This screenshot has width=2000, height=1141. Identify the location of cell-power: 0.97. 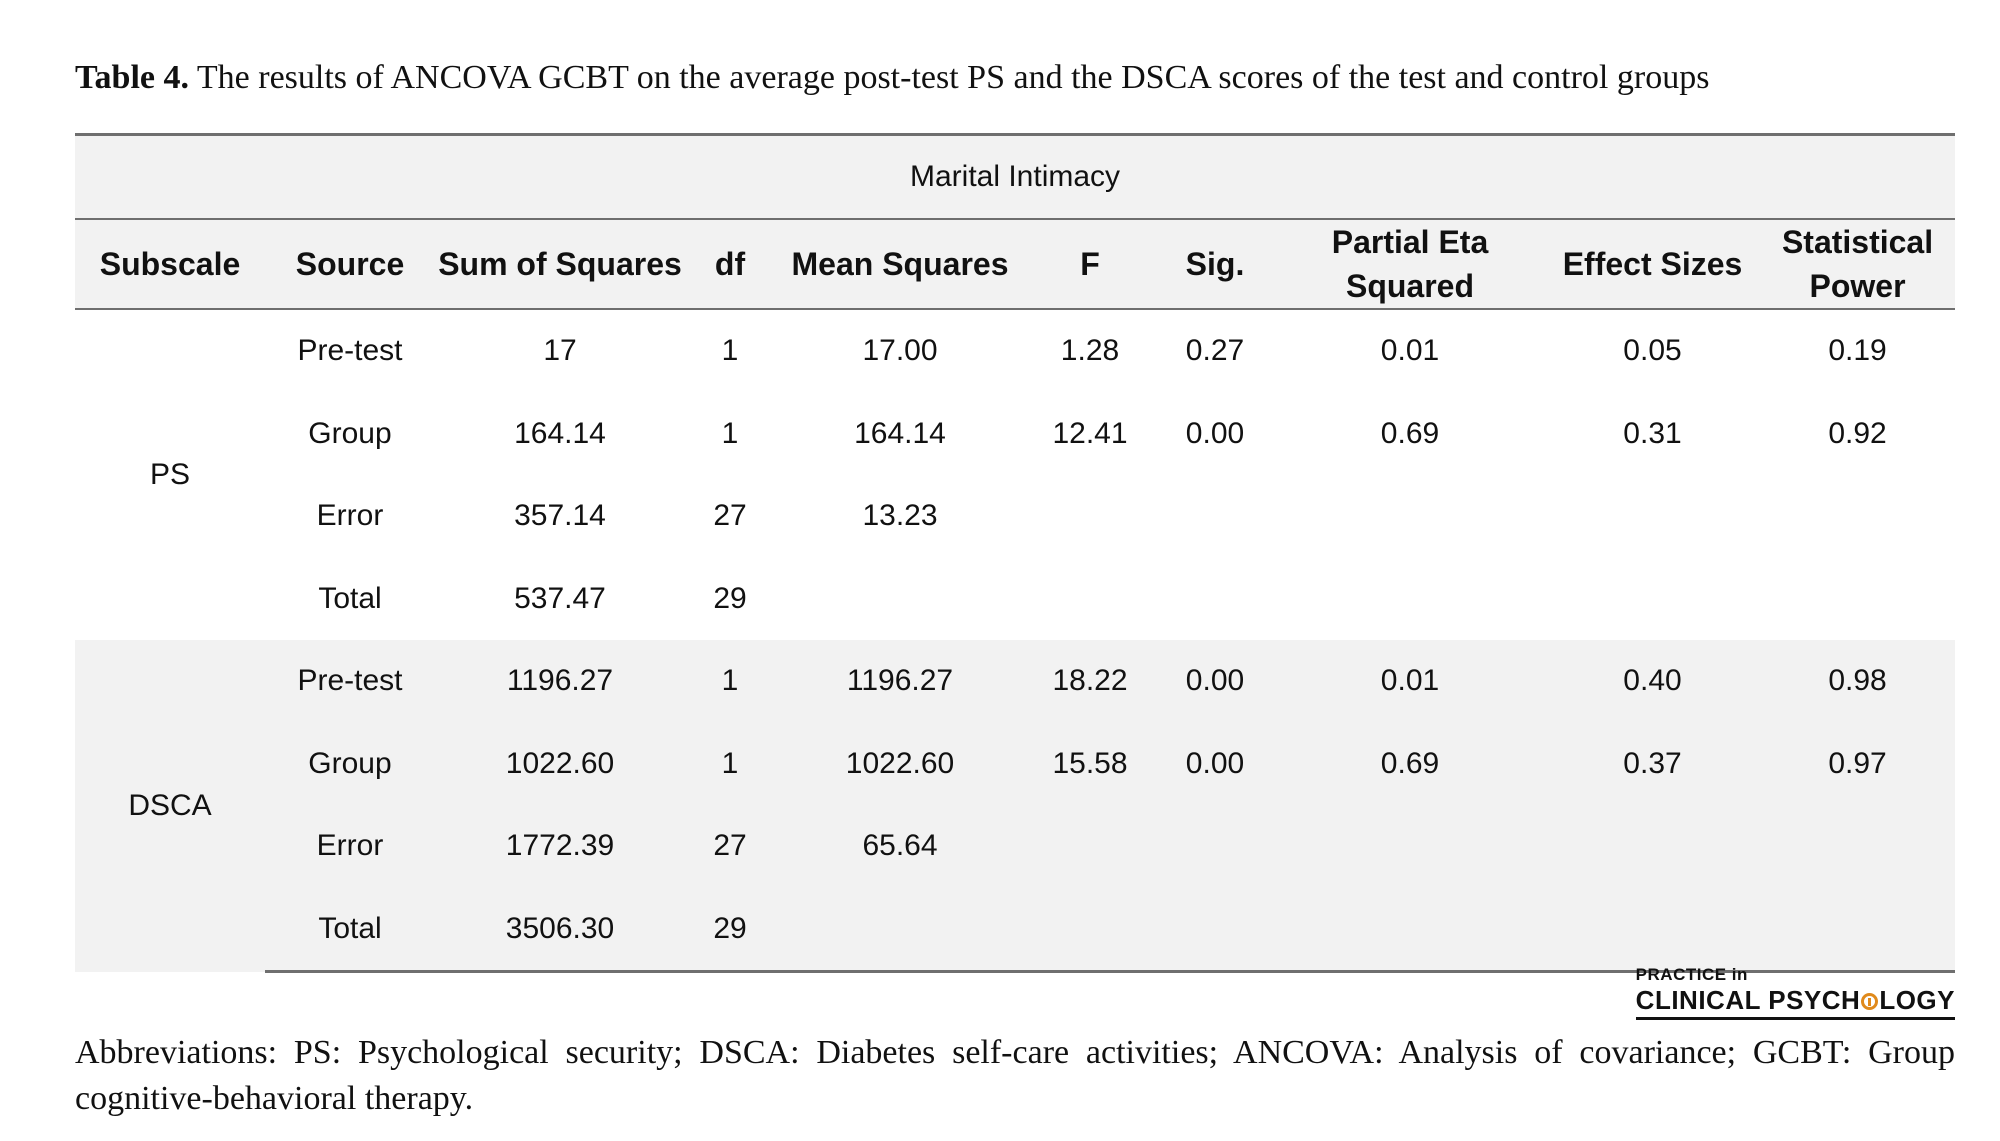
(1858, 763).